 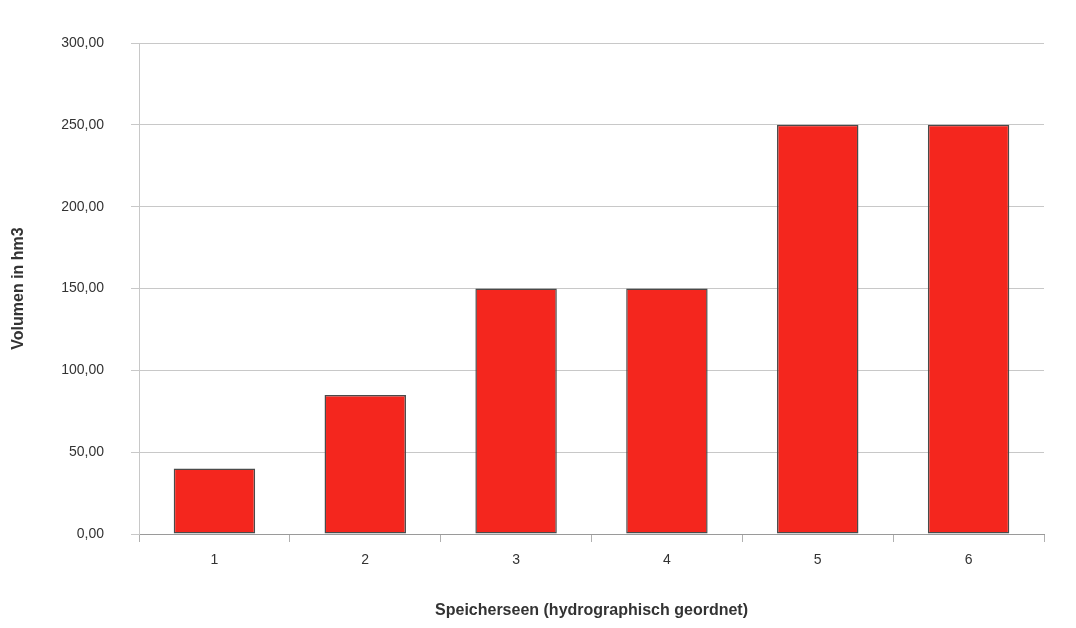 I want to click on y-tick-label: 0,00, so click(x=90, y=532).